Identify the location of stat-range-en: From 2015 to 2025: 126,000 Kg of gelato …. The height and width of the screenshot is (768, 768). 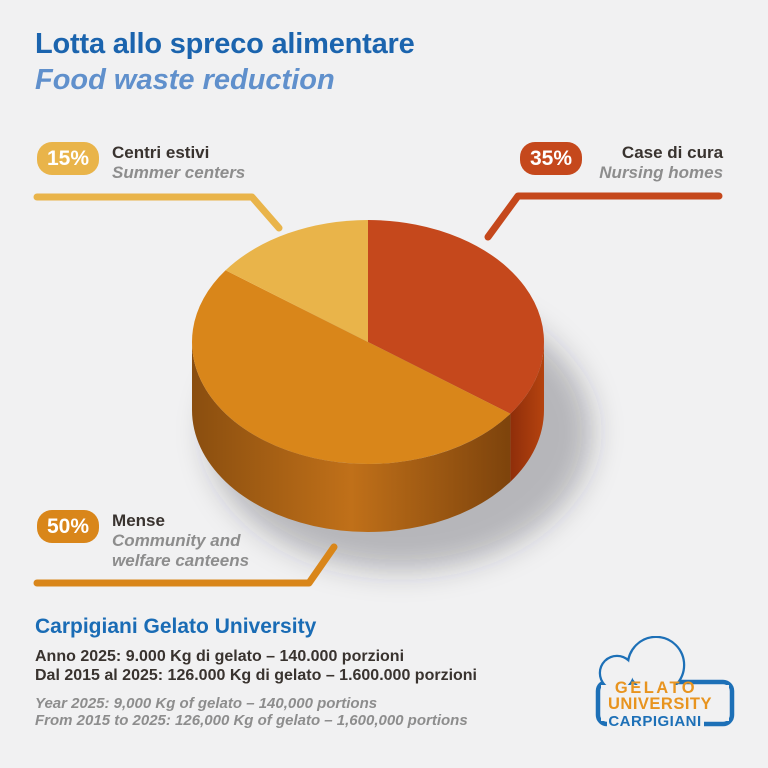
(251, 720).